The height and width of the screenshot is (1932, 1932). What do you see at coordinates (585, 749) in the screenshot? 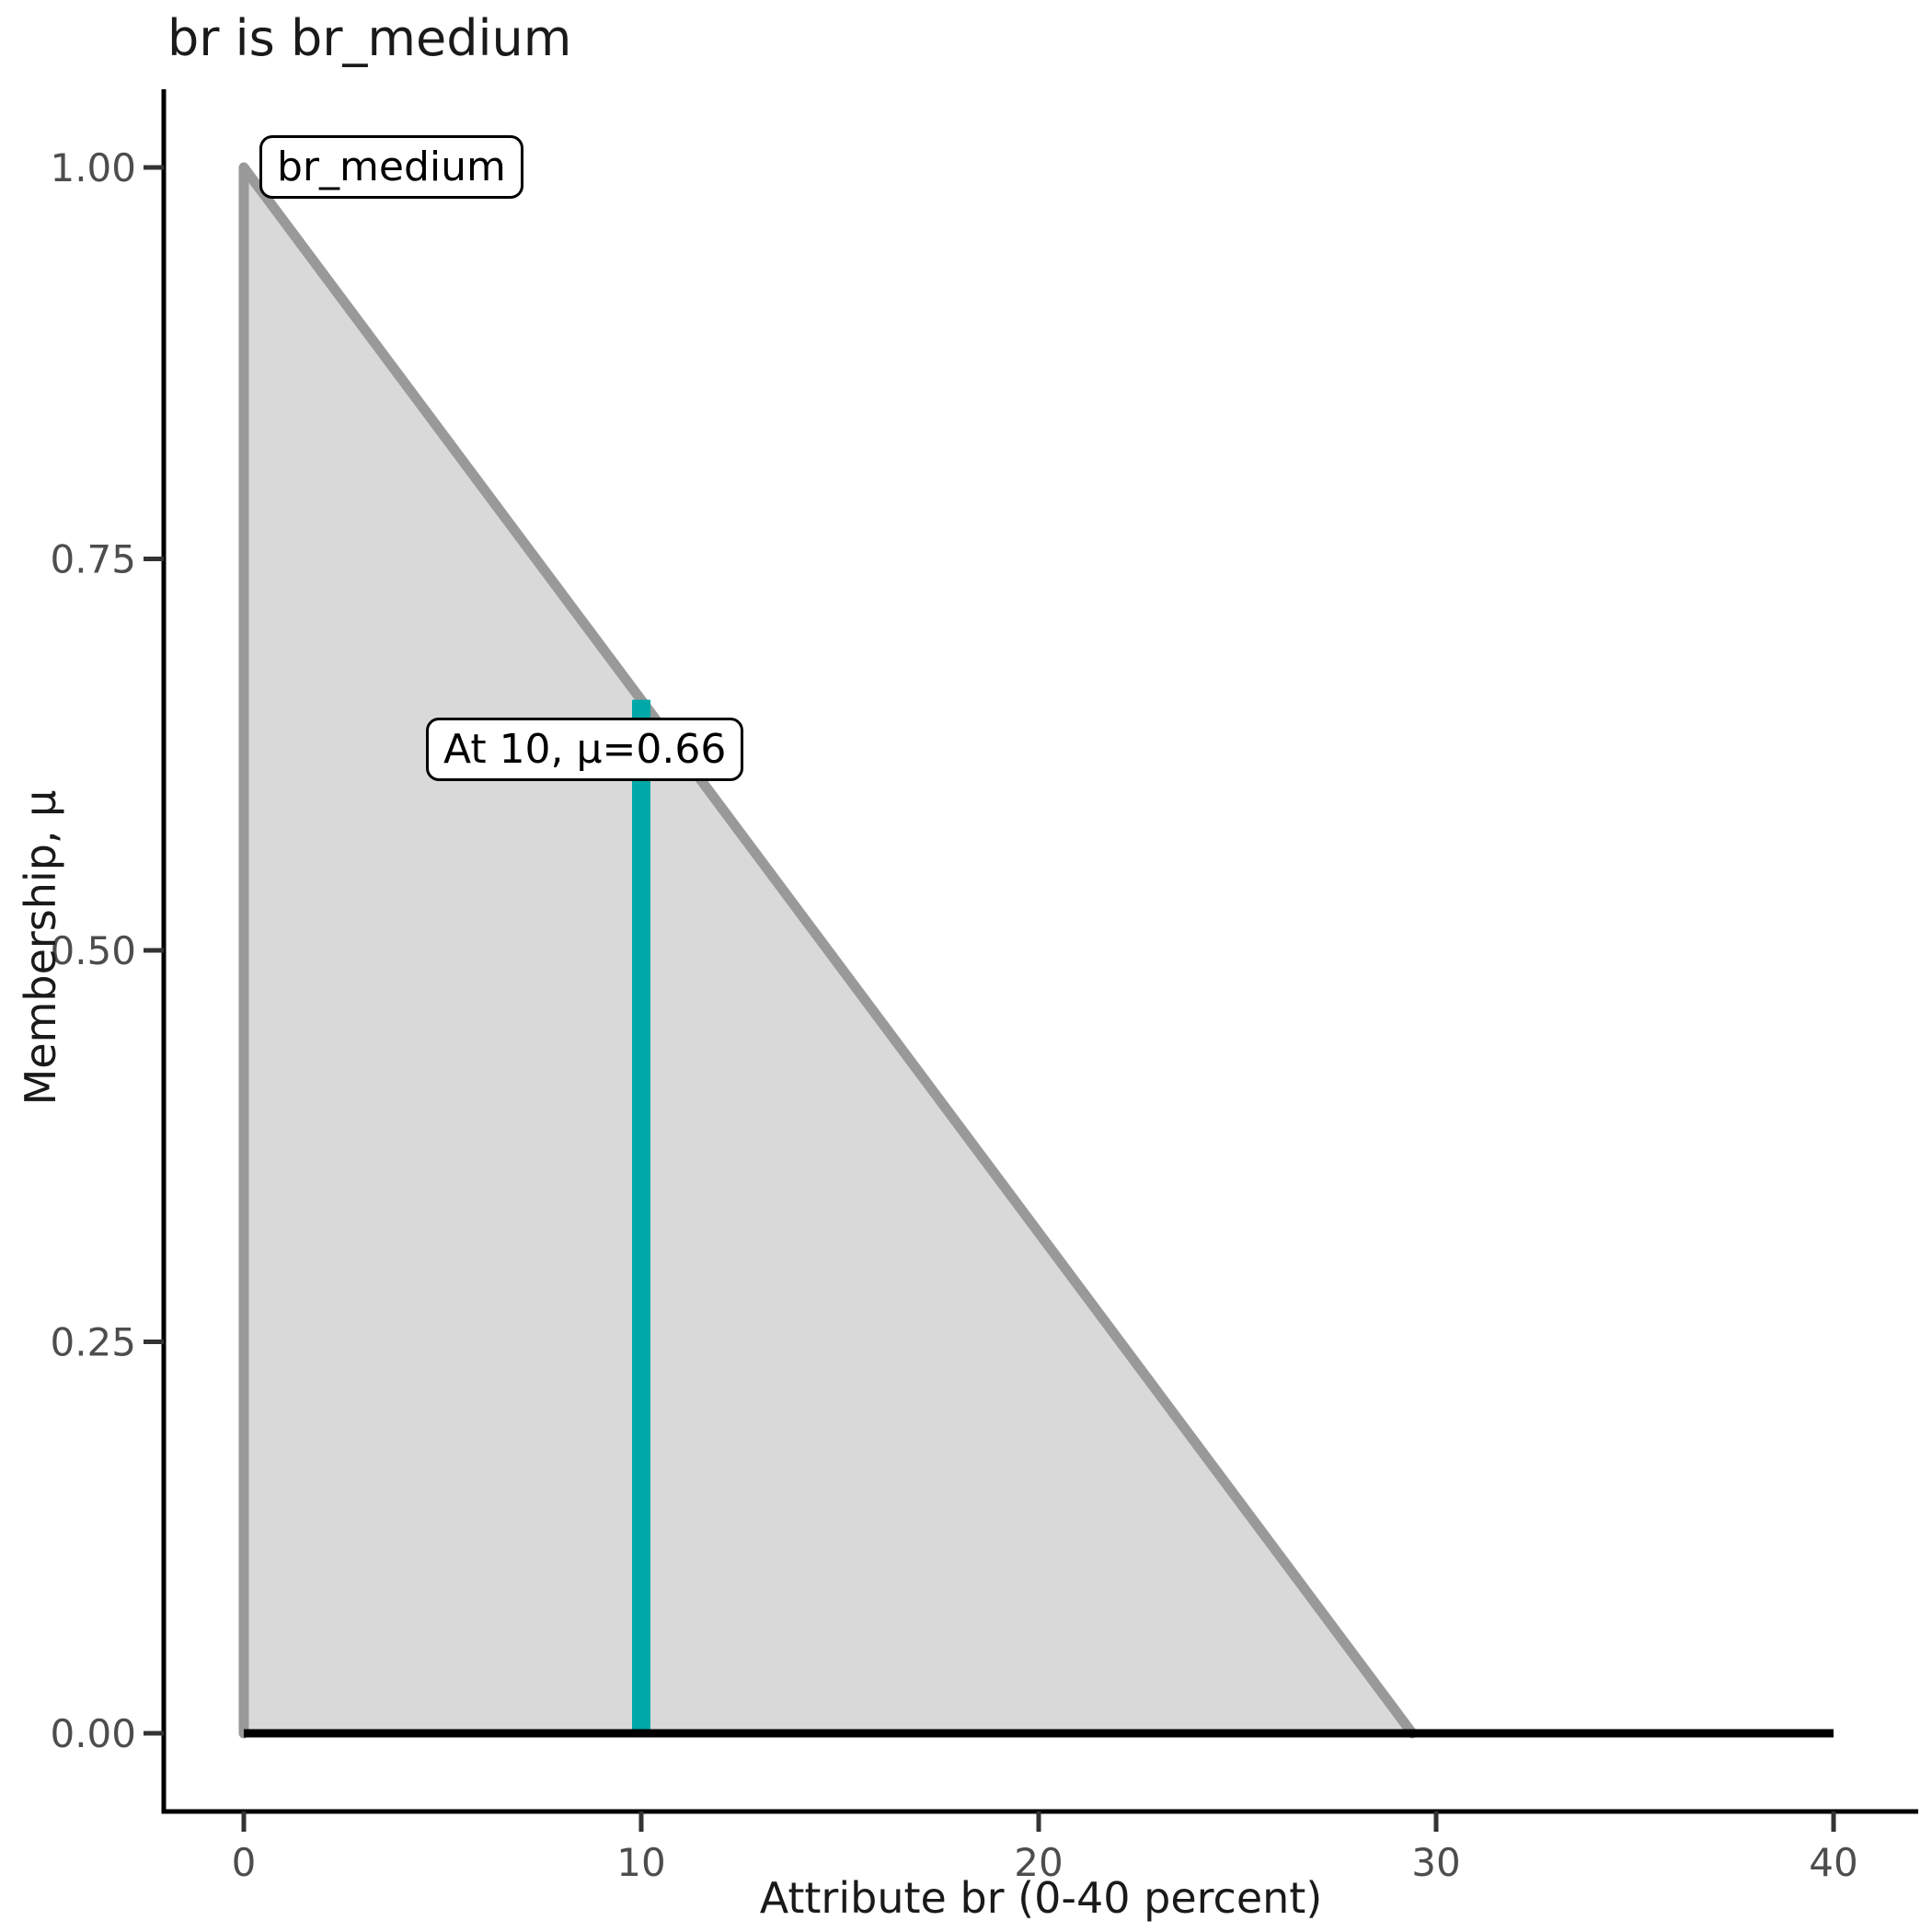
I see `marker-value-annotation: At 10, μ=0.66` at bounding box center [585, 749].